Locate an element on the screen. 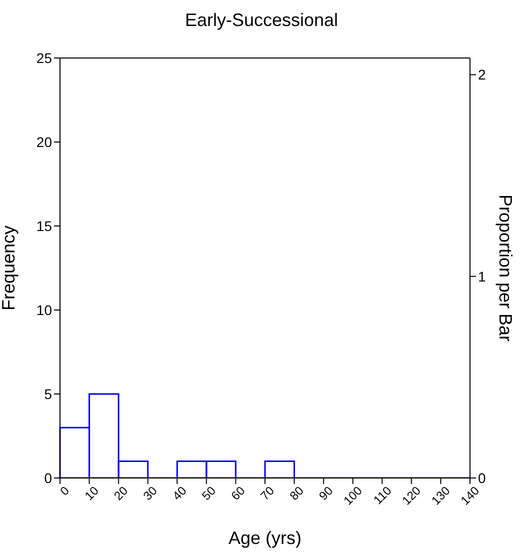  y2-tick-label: 1 is located at coordinates (482, 276).